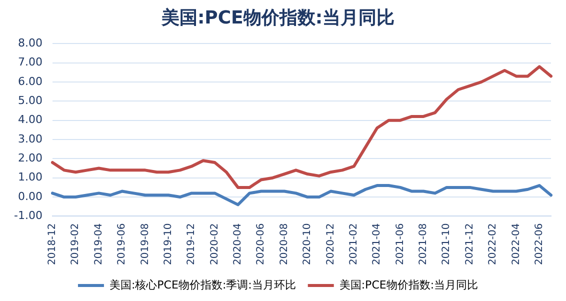 The image size is (566, 301). What do you see at coordinates (214, 244) in the screenshot?
I see `x-tick-label: 2020-02` at bounding box center [214, 244].